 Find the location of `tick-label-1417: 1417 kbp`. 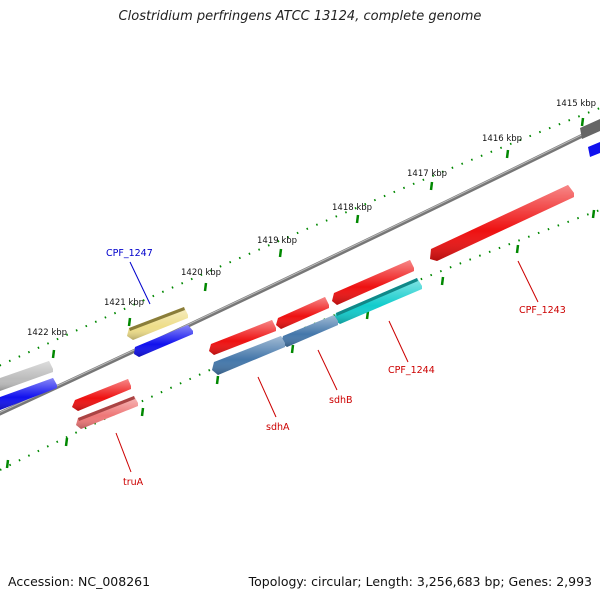

tick-label-1417: 1417 kbp is located at coordinates (427, 174).